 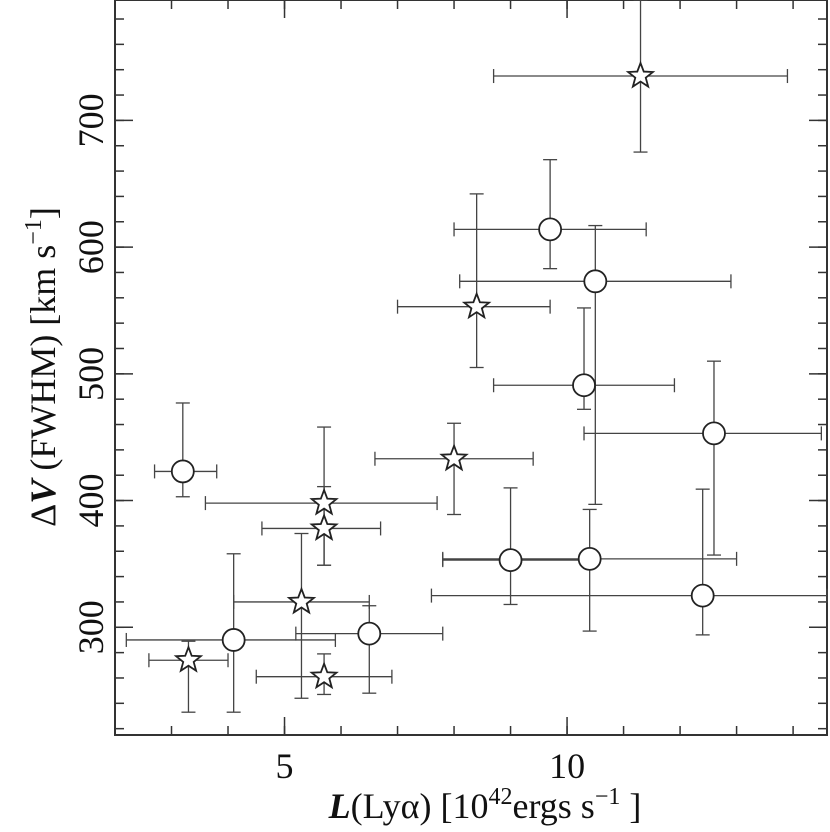 What do you see at coordinates (42, 367) in the screenshot?
I see `y-axis-label: ΔV (FWHM) [km s−1]` at bounding box center [42, 367].